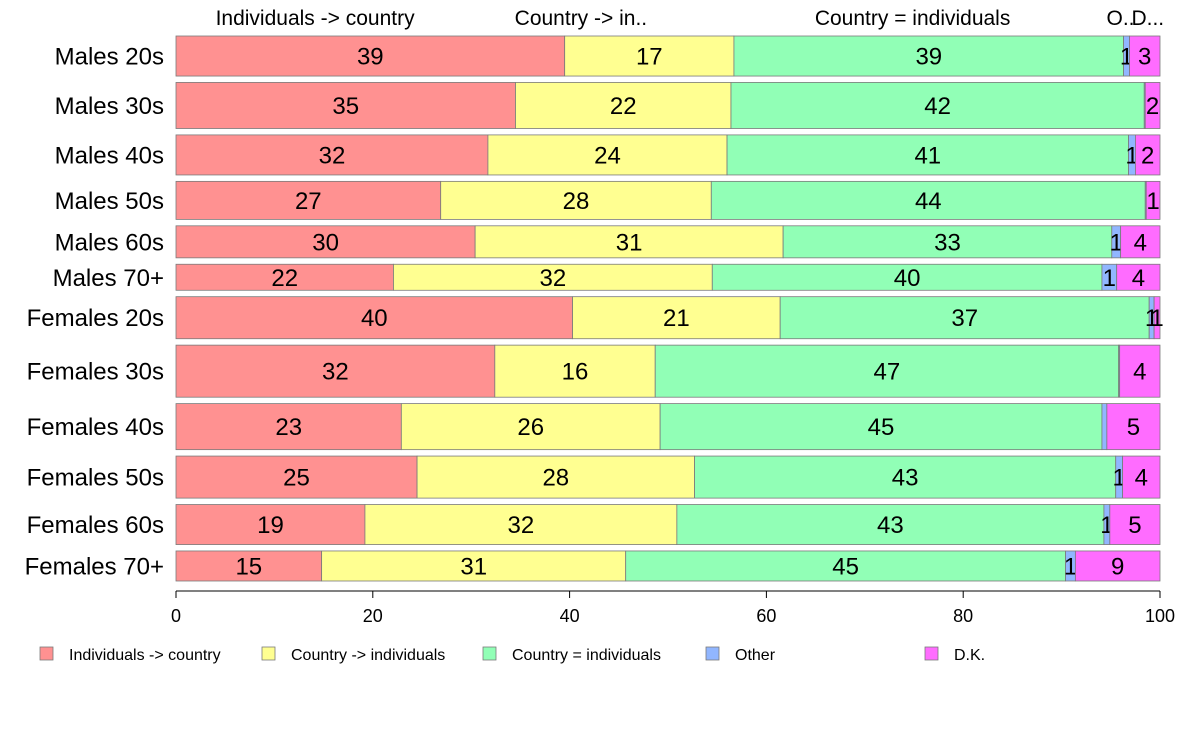 This screenshot has width=1188, height=736. What do you see at coordinates (296, 478) in the screenshot?
I see `data-label: 25` at bounding box center [296, 478].